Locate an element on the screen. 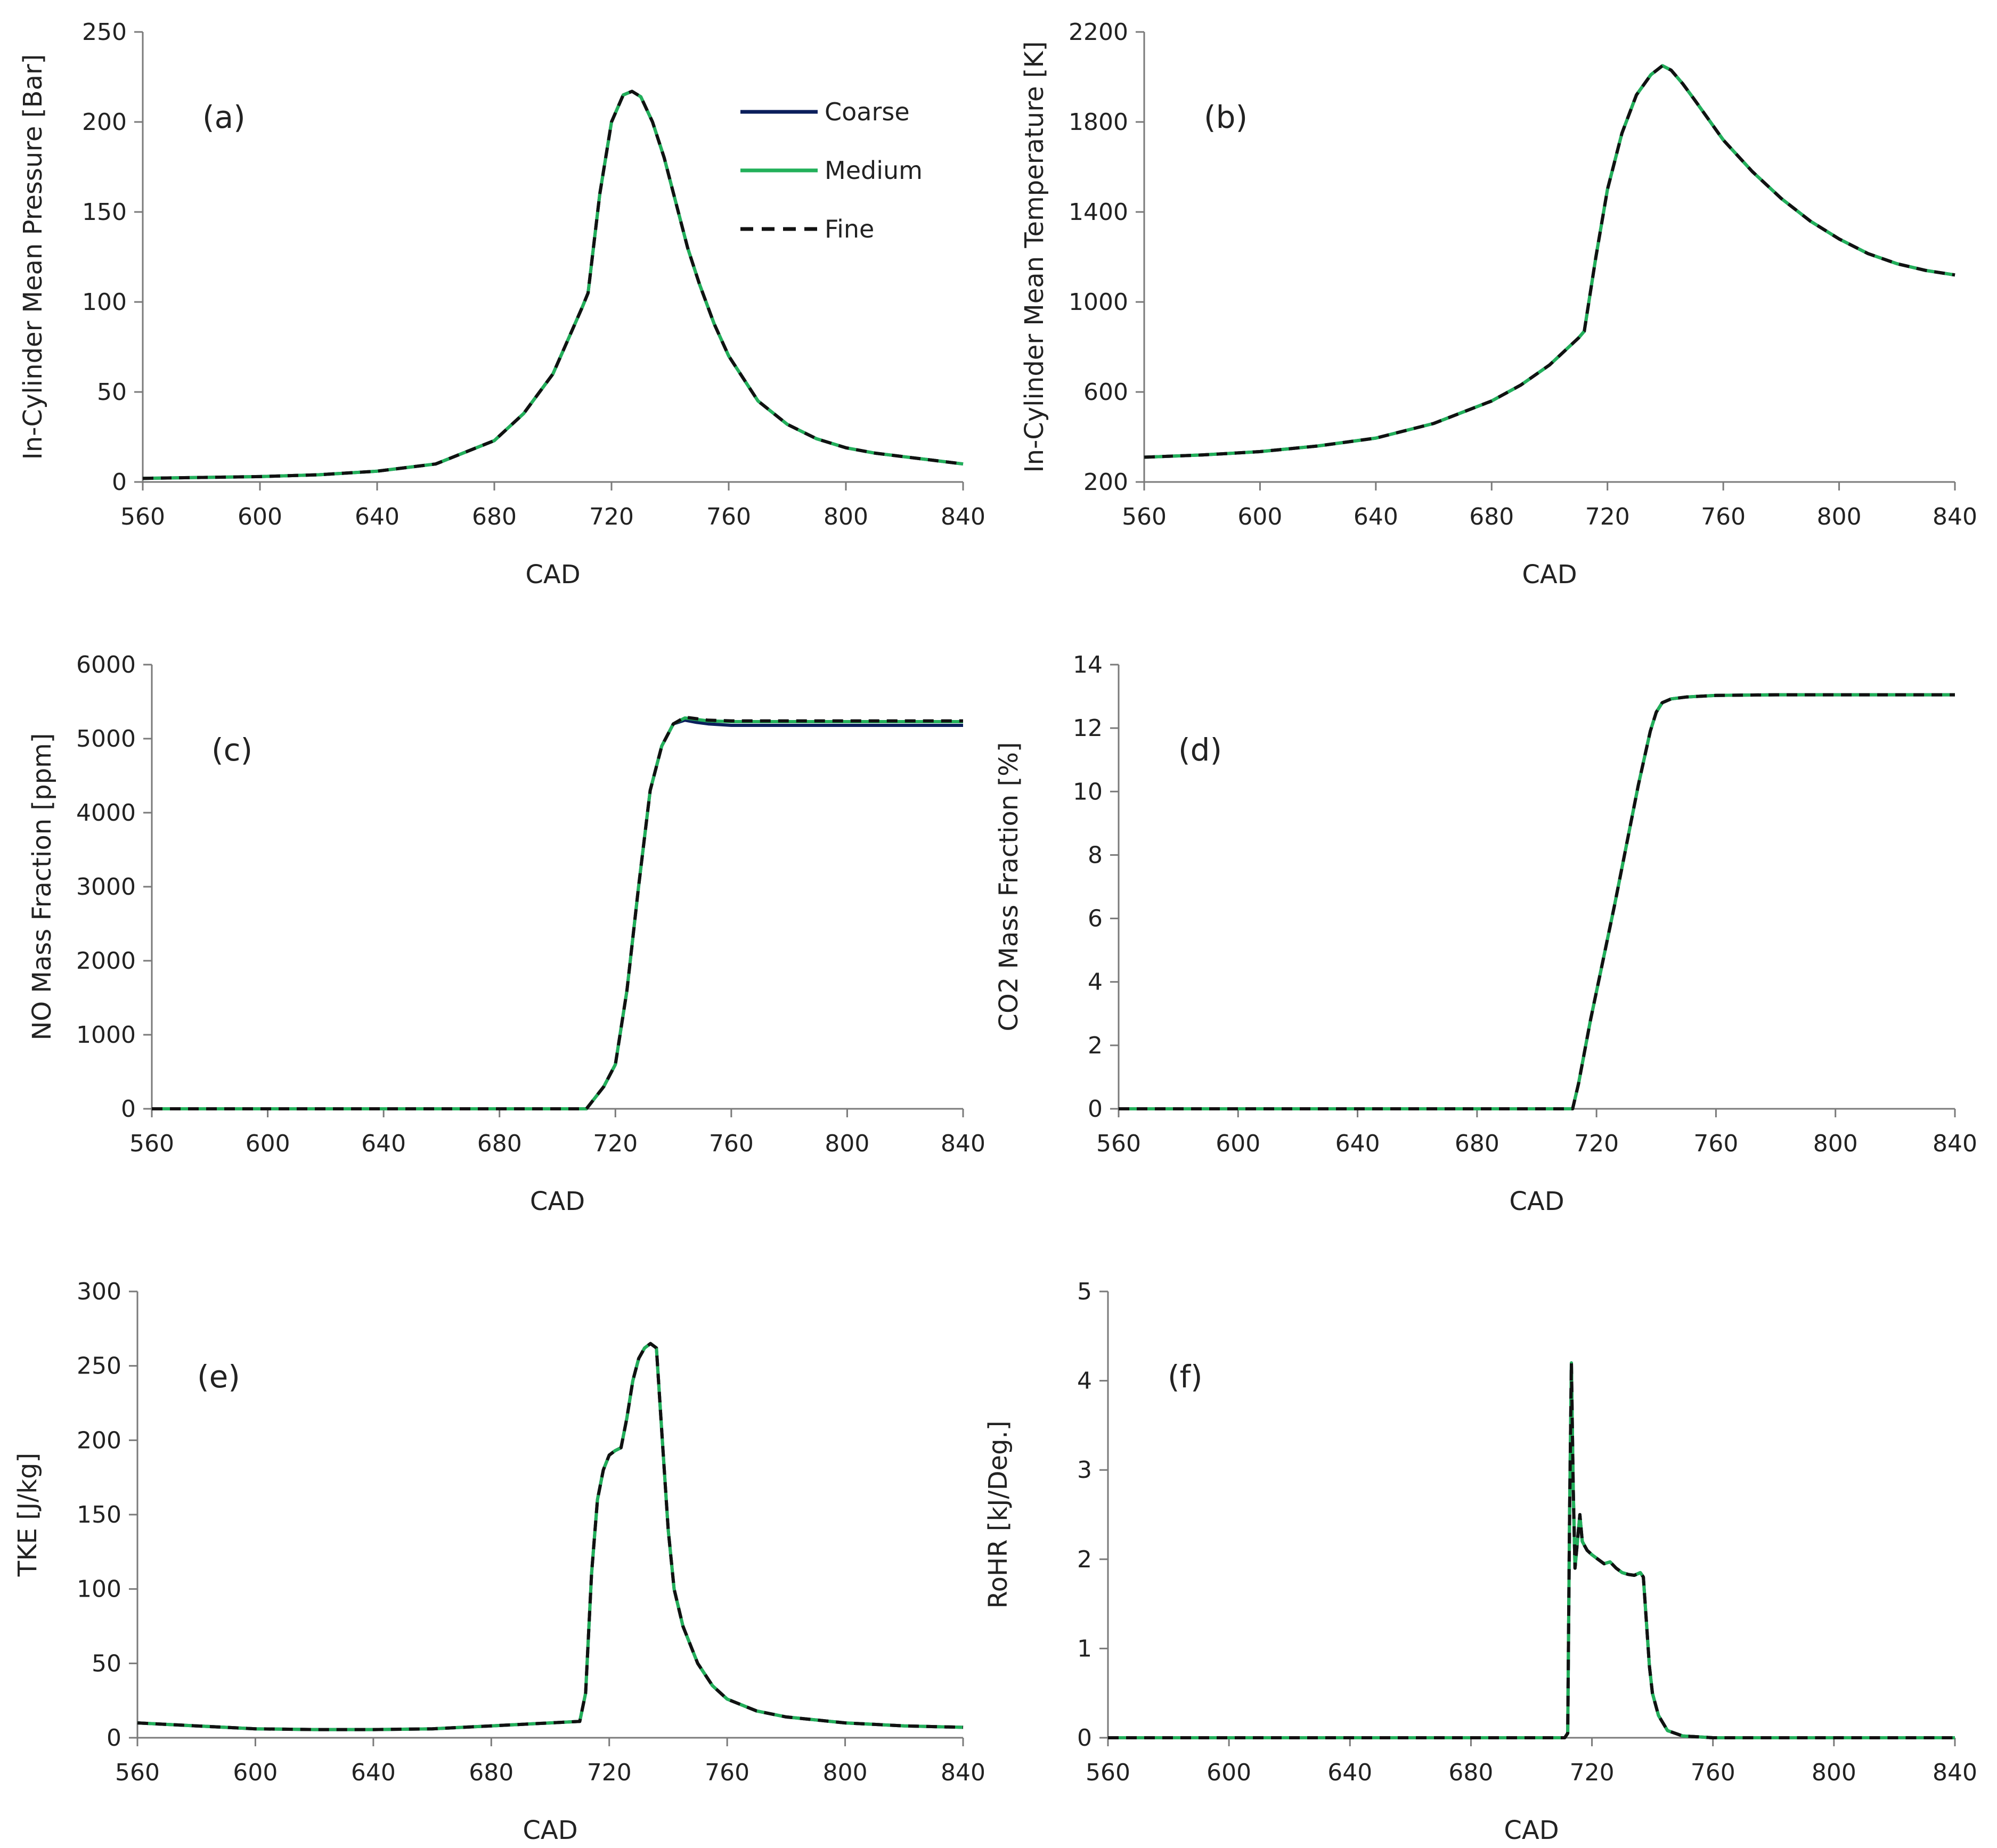 The image size is (1997, 1848). legend-label-fine: Fine is located at coordinates (850, 229).